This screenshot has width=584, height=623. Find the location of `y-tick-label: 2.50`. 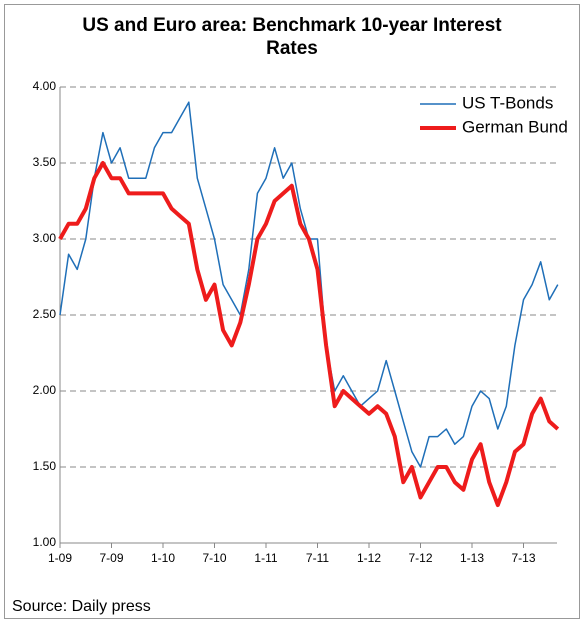

y-tick-label: 2.50 is located at coordinates (45, 314).